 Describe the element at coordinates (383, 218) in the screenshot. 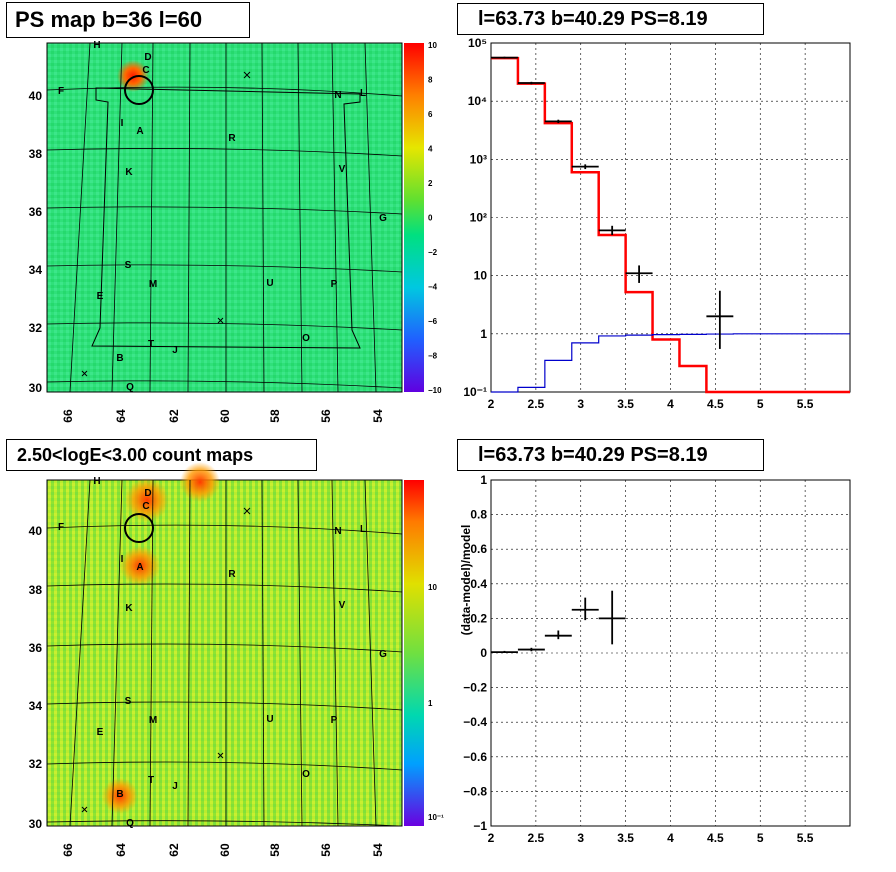

I see `ps-source-label: G` at that location.